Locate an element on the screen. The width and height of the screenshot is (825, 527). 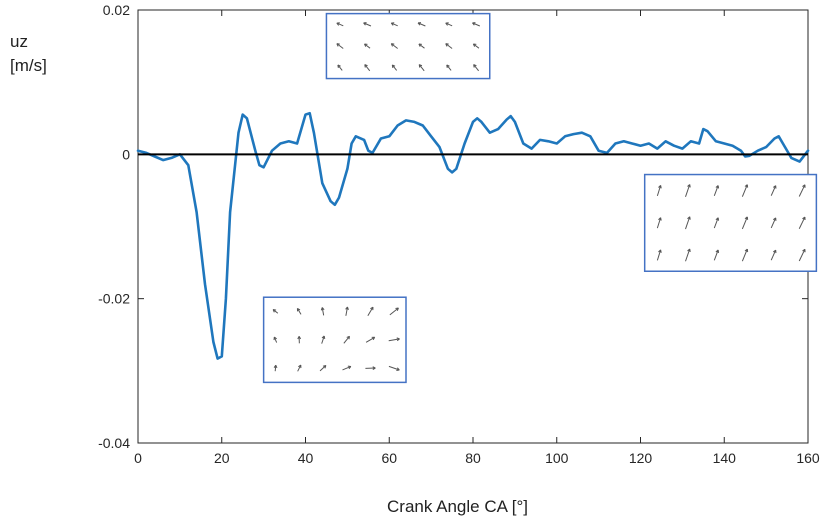
y-tick-label: -0.02 is located at coordinates (114, 299).